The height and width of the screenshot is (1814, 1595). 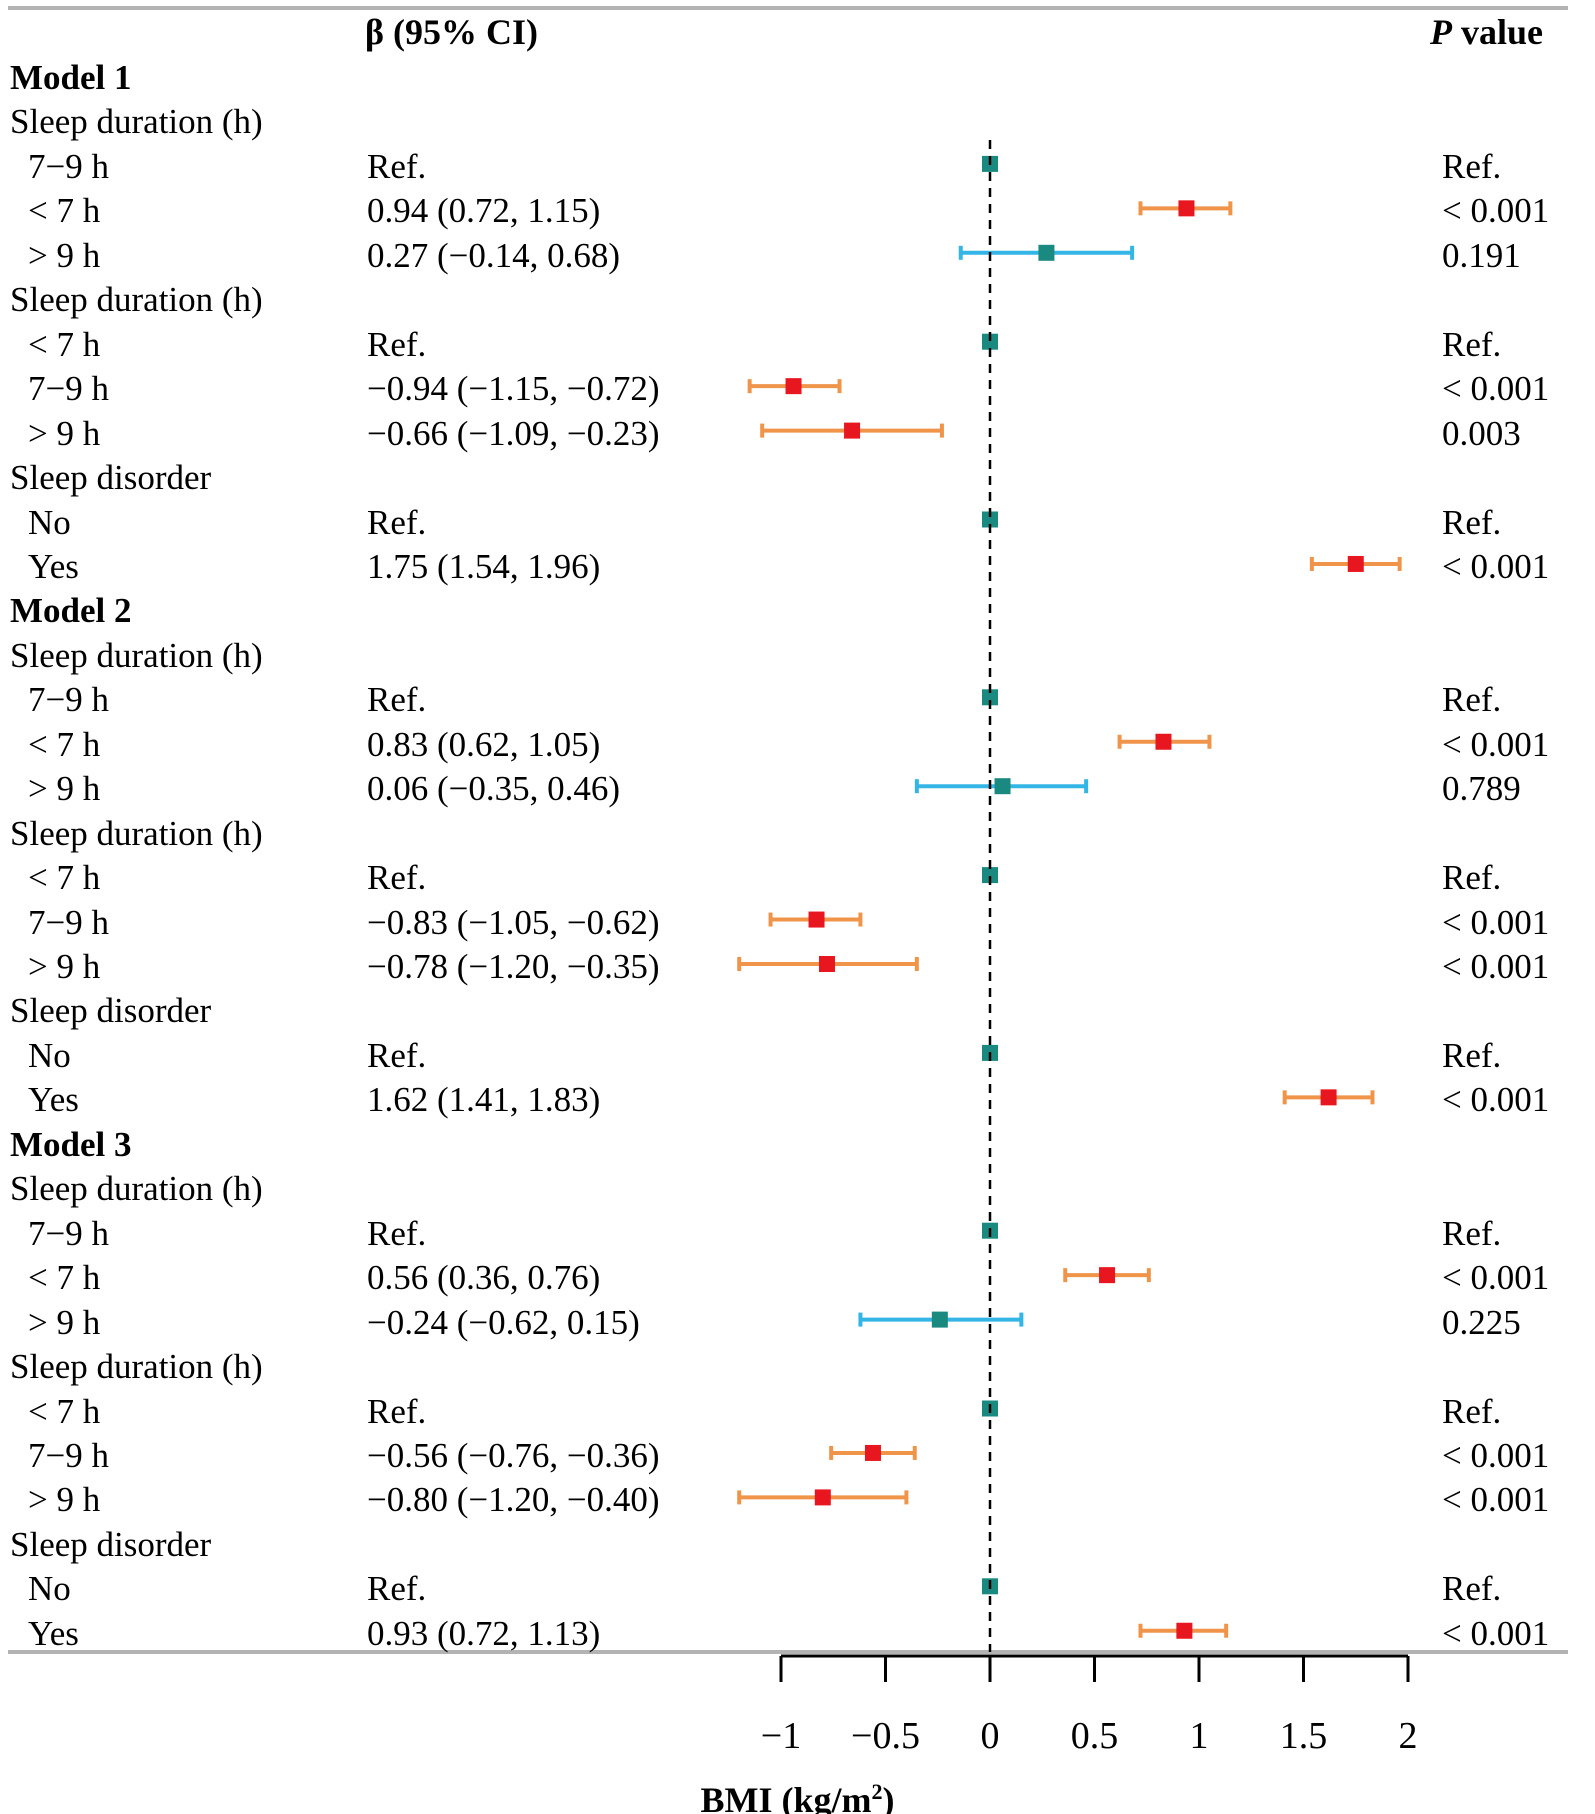 I want to click on estimate-text: −0.83 (−1.05, −0.62), so click(x=513, y=922).